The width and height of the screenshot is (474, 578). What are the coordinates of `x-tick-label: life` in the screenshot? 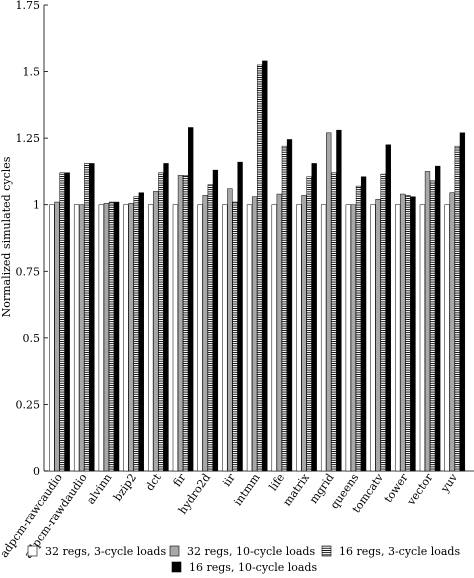 It's located at (276, 482).